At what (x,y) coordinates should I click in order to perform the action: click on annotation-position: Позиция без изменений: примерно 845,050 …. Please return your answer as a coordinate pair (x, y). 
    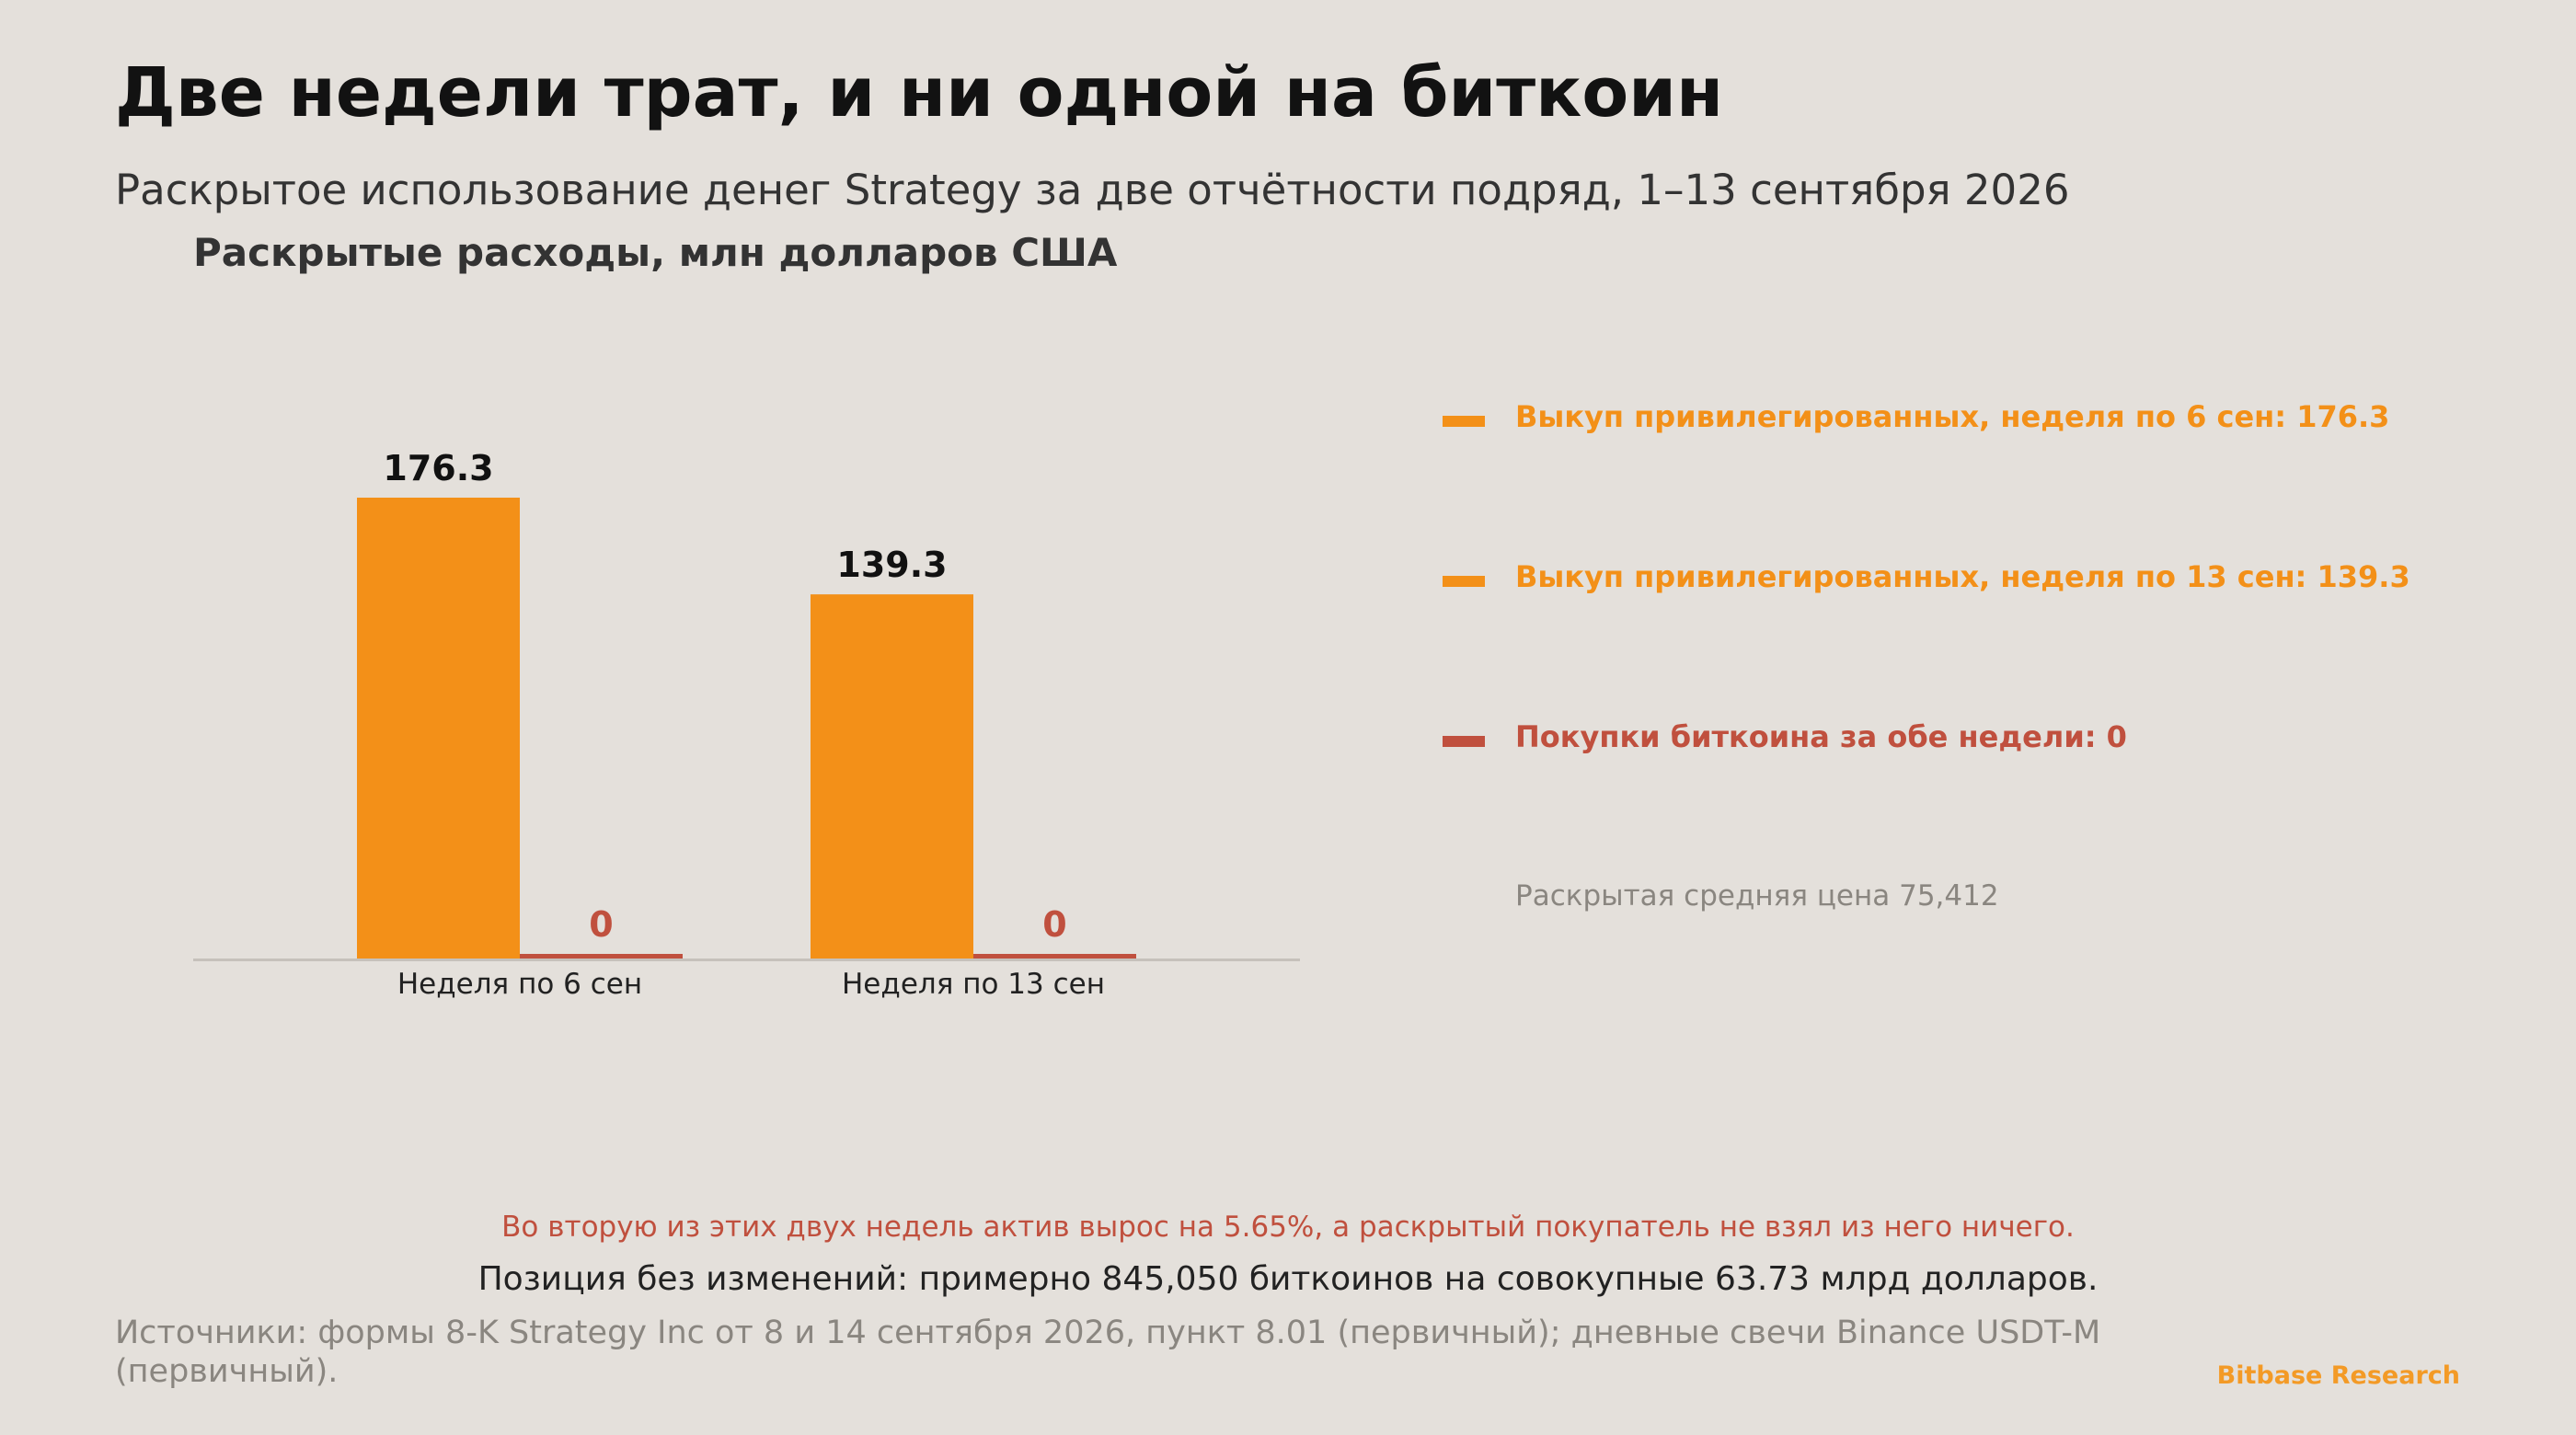
    Looking at the image, I should click on (1288, 1279).